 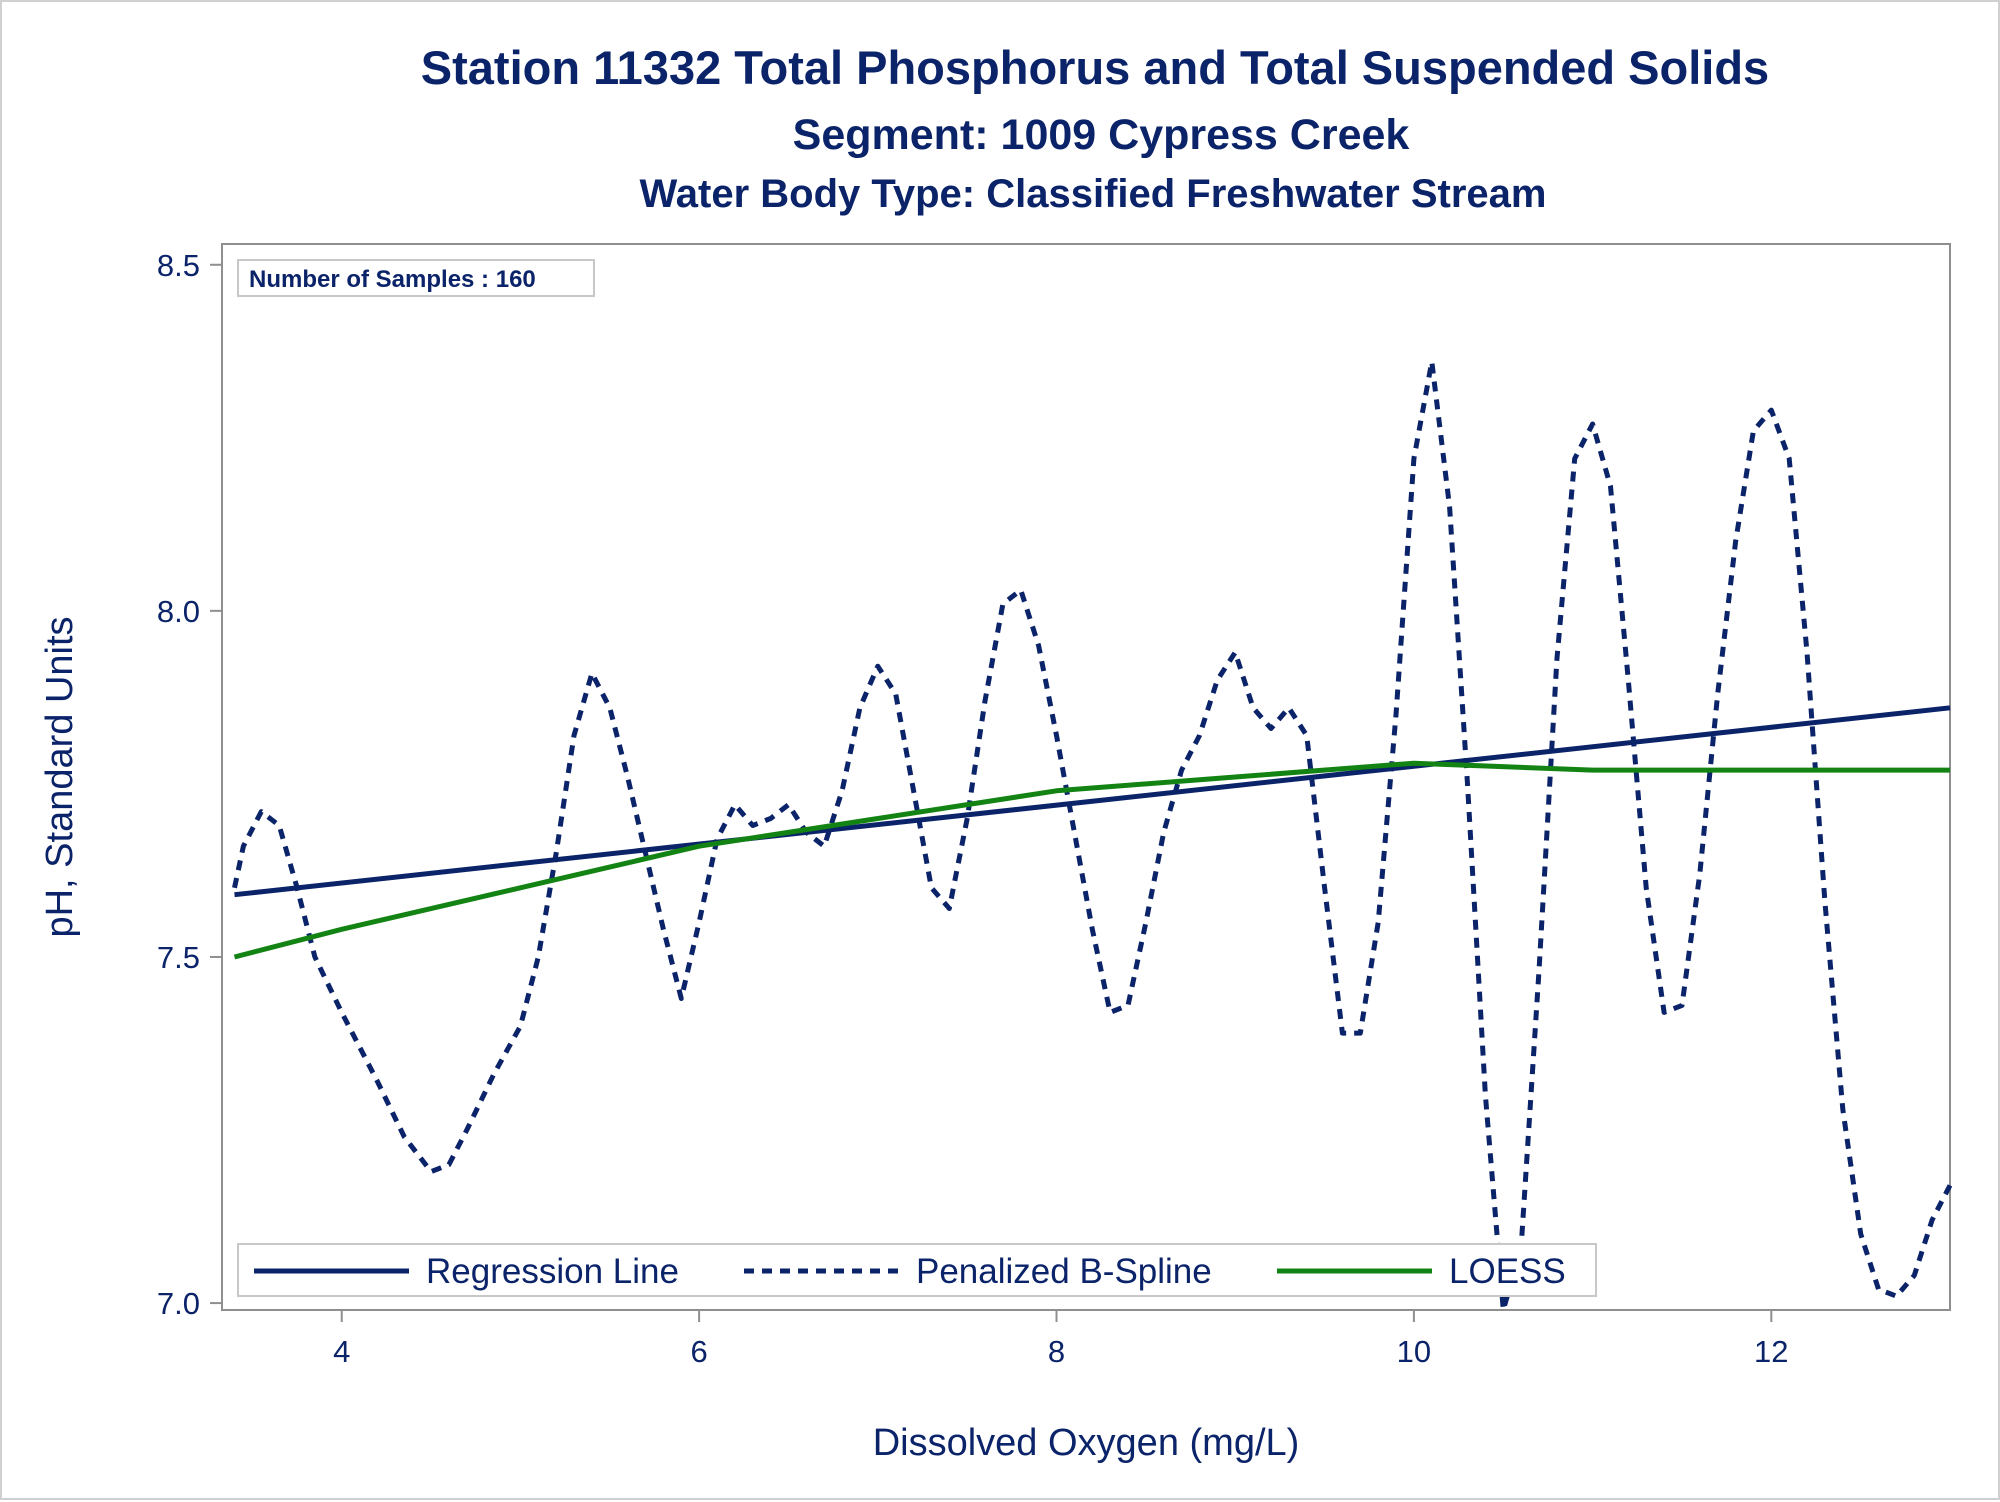 I want to click on y-tick-label: 8.0, so click(x=178, y=611).